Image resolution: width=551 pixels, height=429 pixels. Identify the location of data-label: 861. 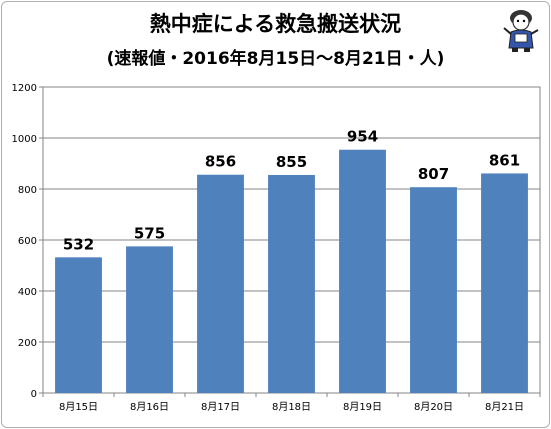
(504, 160).